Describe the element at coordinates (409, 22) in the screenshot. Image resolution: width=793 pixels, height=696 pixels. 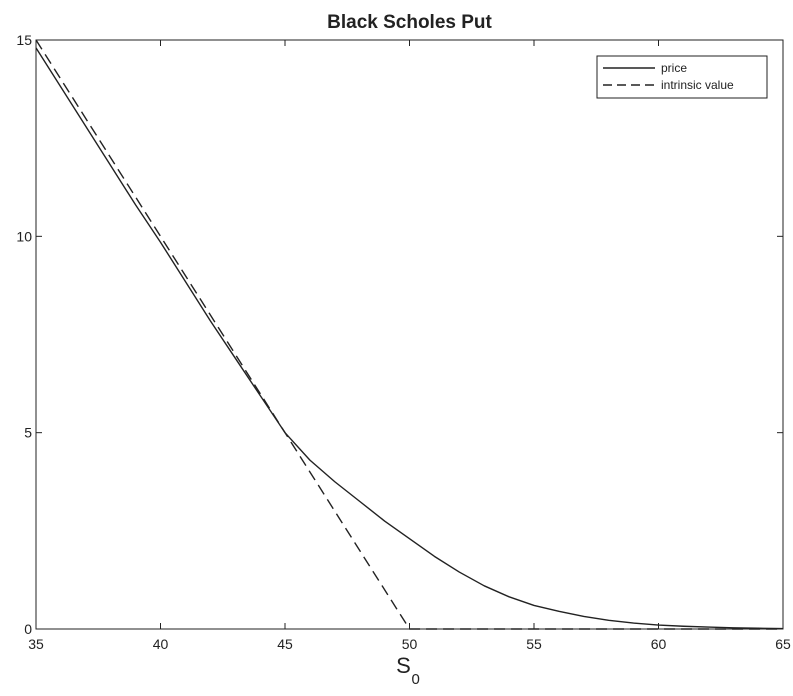
I see `chart-title: Black Scholes Put` at that location.